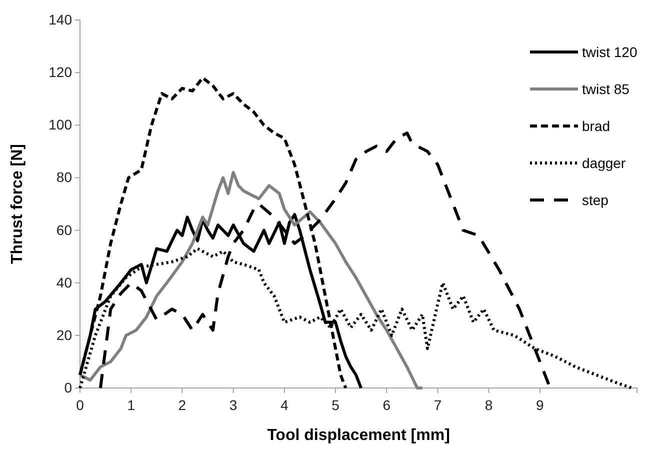 The image size is (649, 451). Describe the element at coordinates (182, 405) in the screenshot. I see `x-tick-label: 2` at that location.